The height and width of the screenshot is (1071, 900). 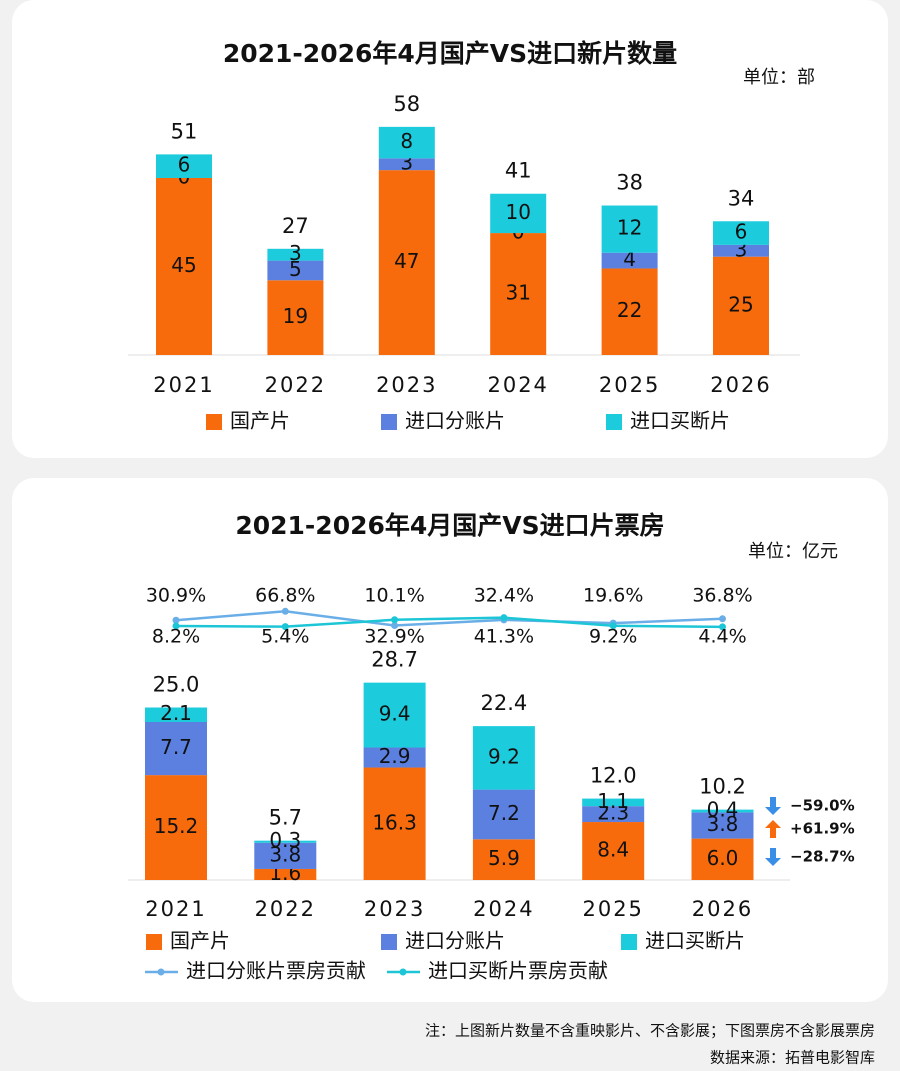 I want to click on value-label: 22, so click(x=629, y=310).